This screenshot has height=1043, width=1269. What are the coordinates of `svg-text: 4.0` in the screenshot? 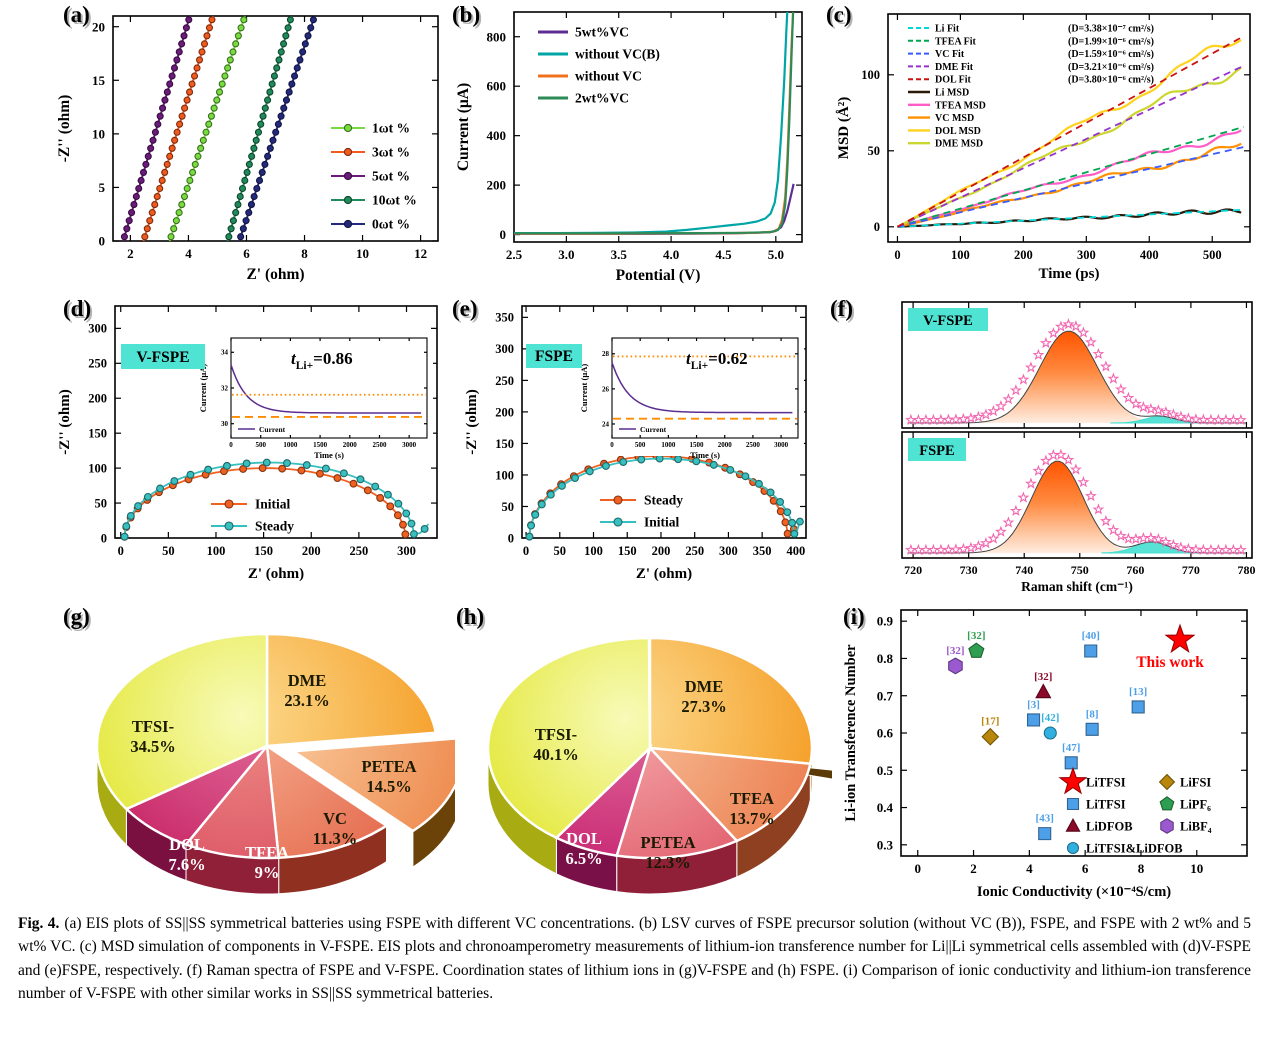 It's located at (671, 254).